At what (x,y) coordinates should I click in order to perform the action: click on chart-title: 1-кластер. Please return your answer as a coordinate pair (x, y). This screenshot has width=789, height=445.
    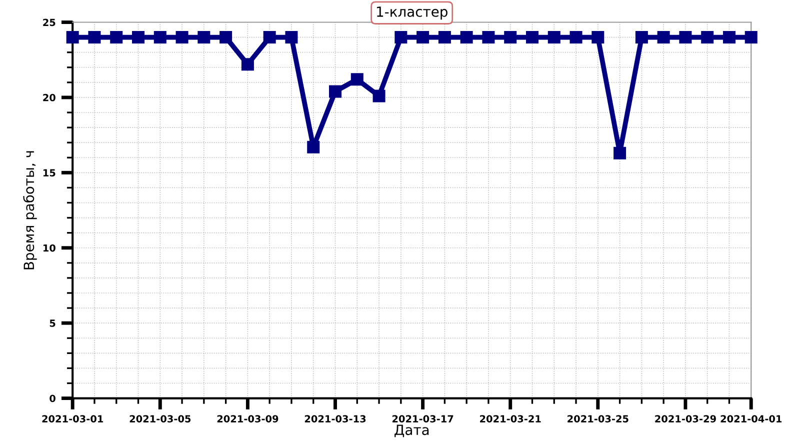
    Looking at the image, I should click on (412, 13).